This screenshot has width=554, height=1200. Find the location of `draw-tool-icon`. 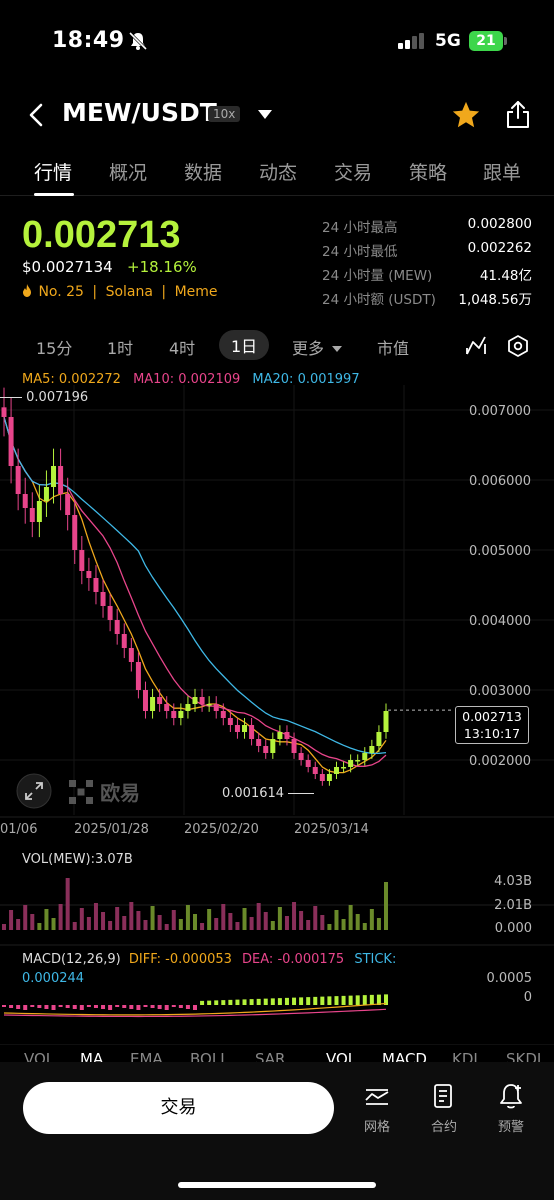

draw-tool-icon is located at coordinates (476, 346).